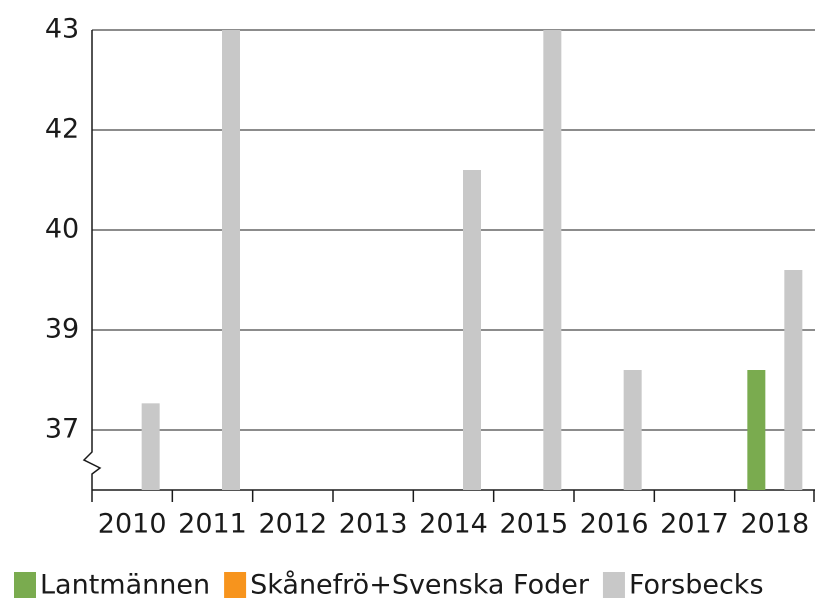 This screenshot has width=815, height=603. What do you see at coordinates (62, 229) in the screenshot?
I see `y-tick-label: 40` at bounding box center [62, 229].